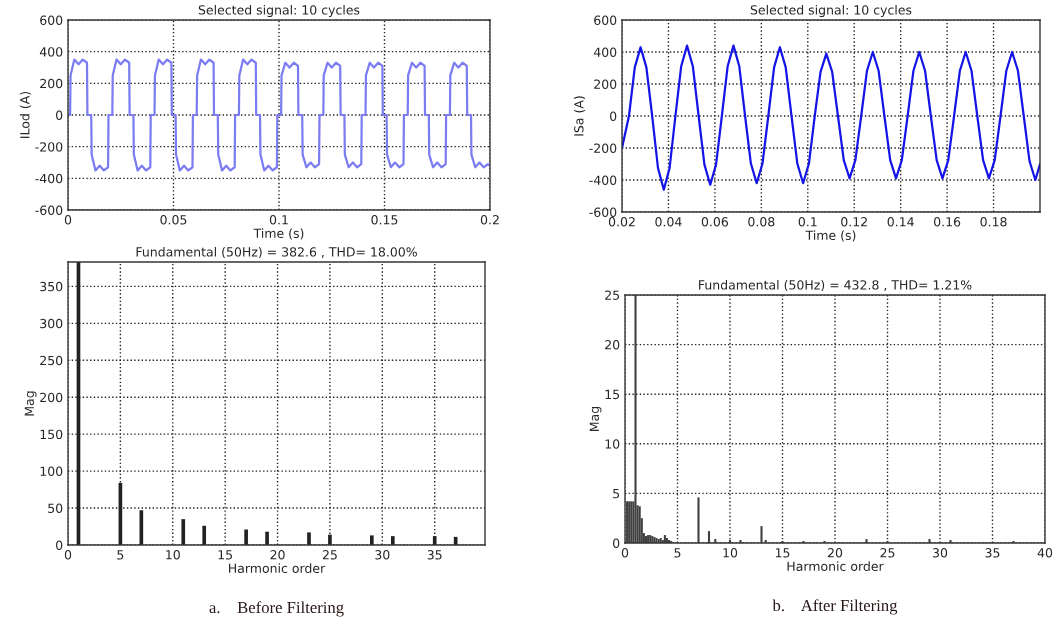 This screenshot has width=1056, height=624. I want to click on x-tick-label: 0.12, so click(854, 222).